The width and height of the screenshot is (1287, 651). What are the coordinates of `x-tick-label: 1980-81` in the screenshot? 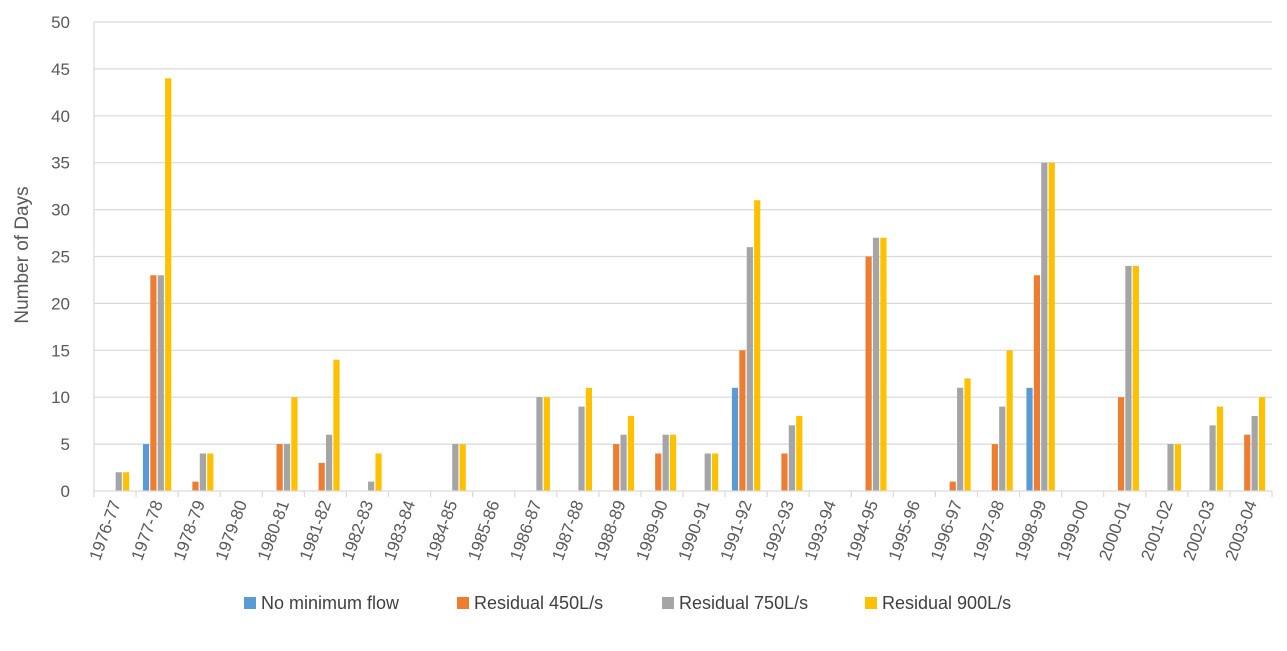 It's located at (273, 530).